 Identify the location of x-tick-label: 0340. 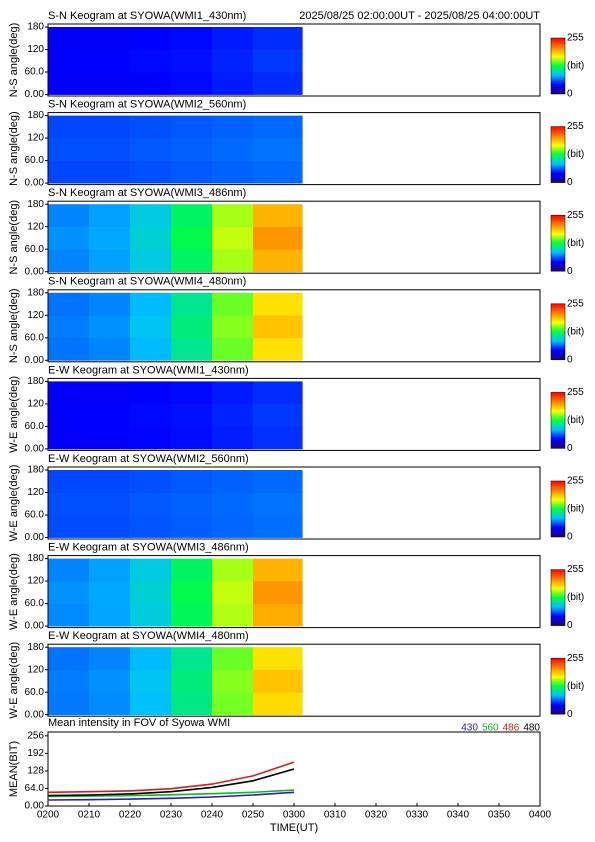
(458, 815).